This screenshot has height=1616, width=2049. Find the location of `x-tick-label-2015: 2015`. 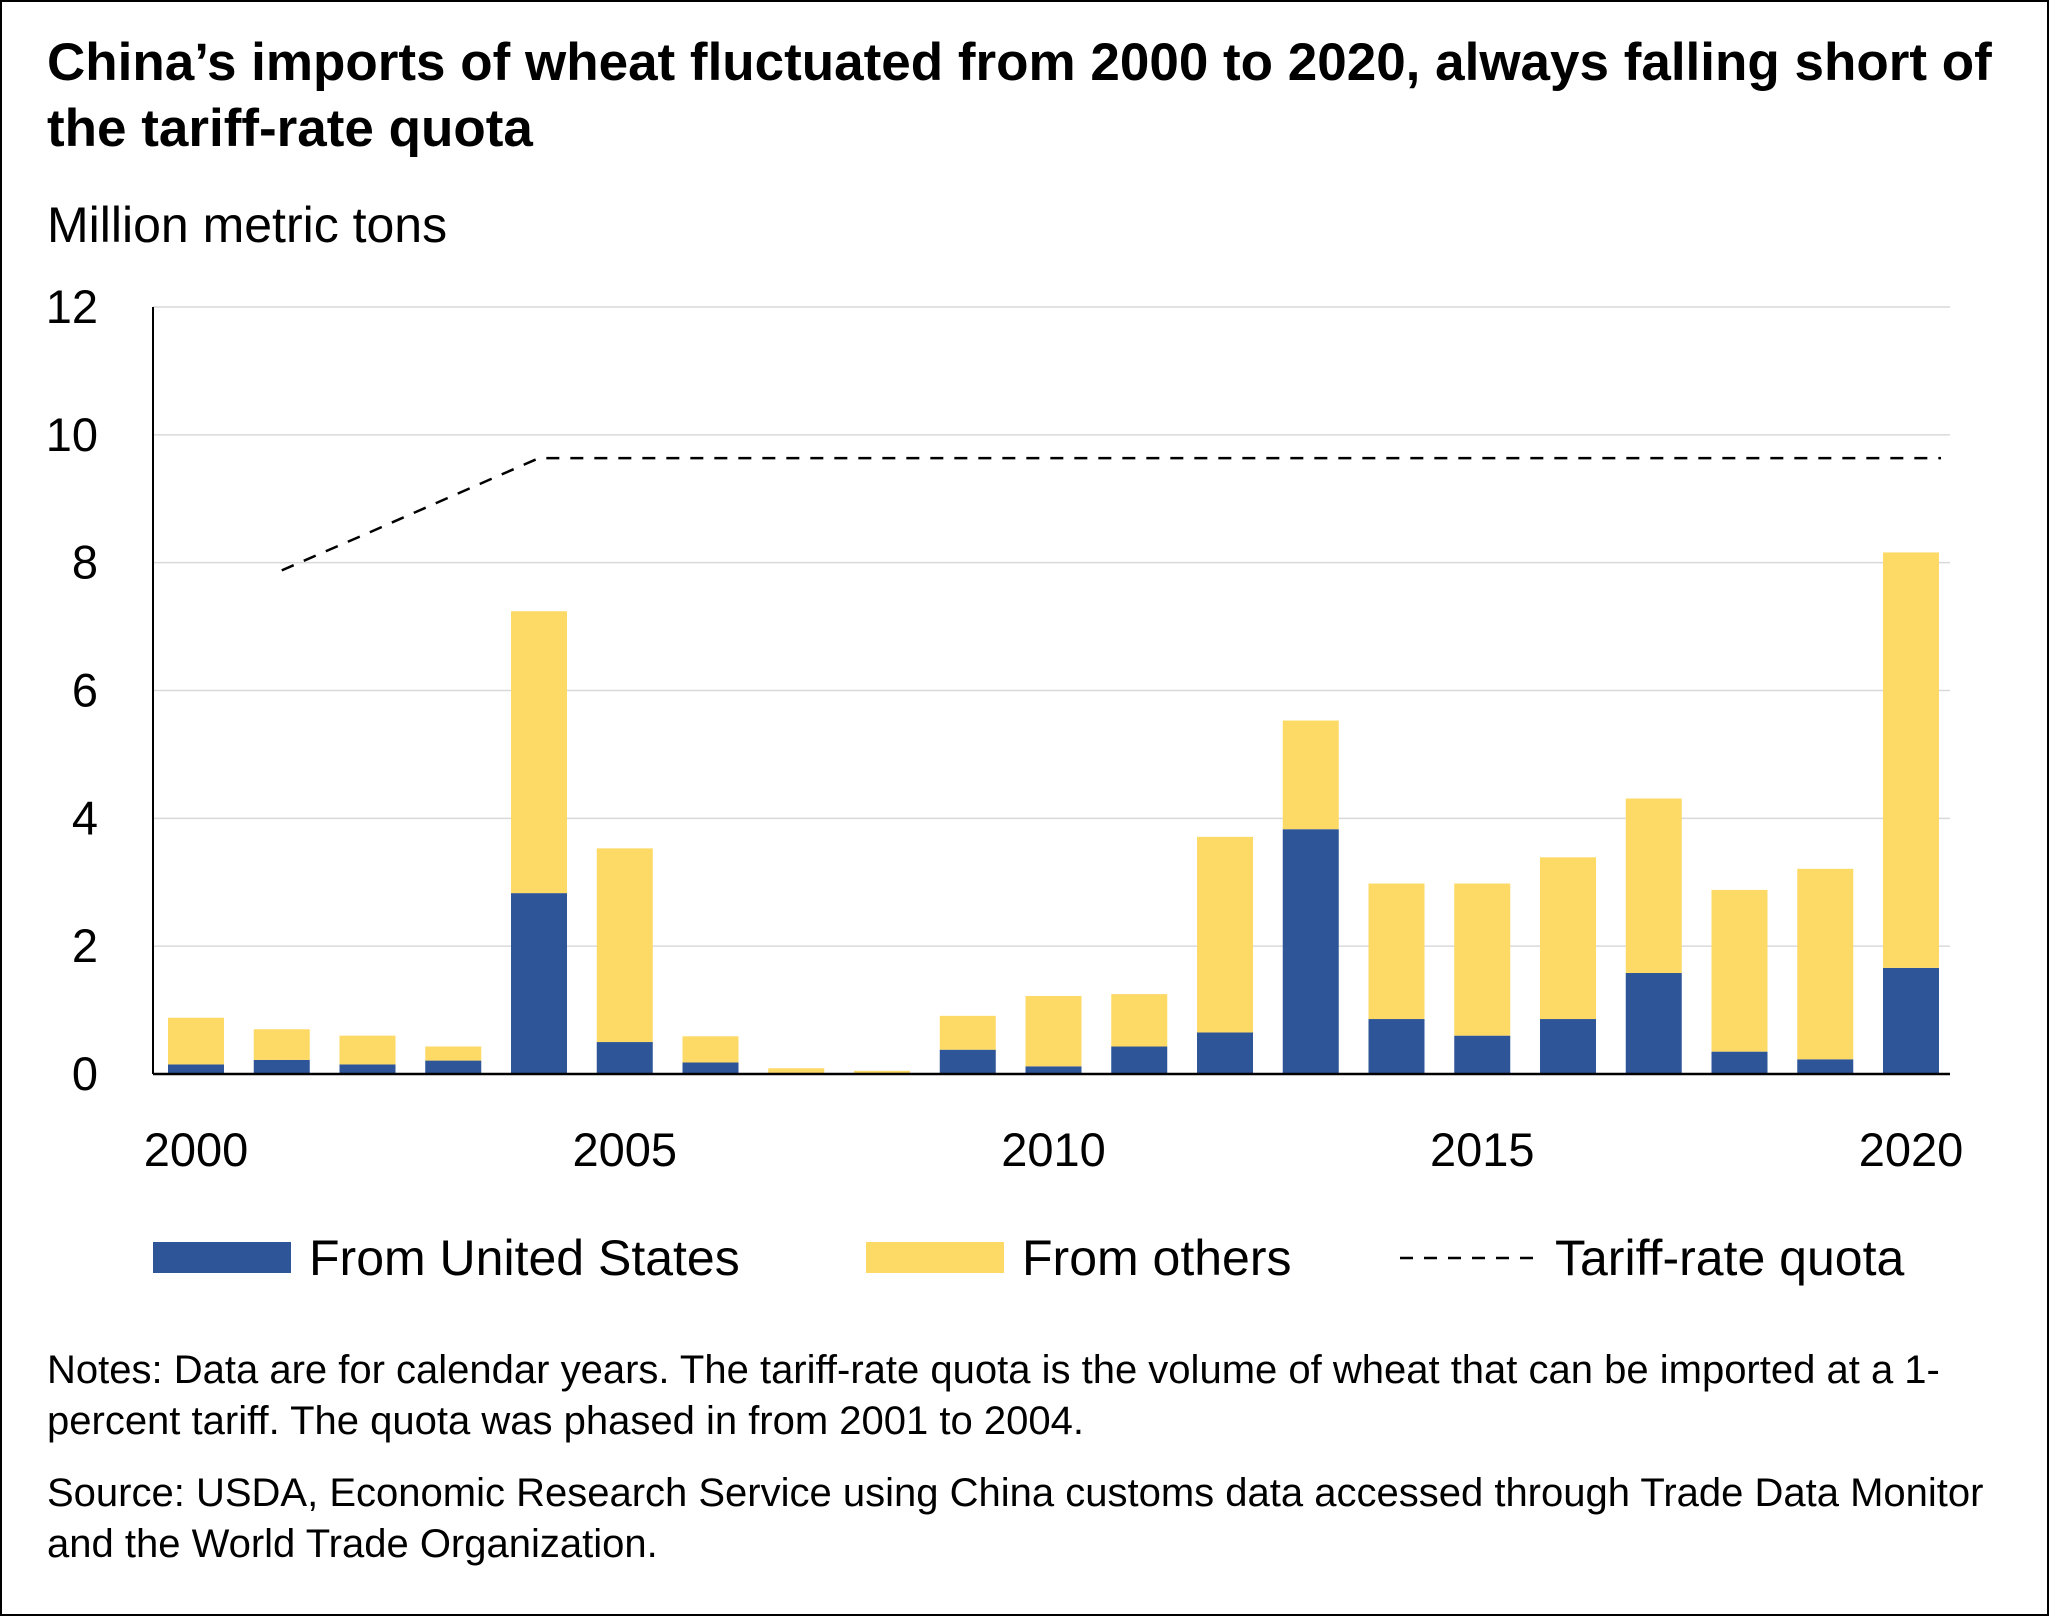

x-tick-label-2015: 2015 is located at coordinates (1482, 1149).